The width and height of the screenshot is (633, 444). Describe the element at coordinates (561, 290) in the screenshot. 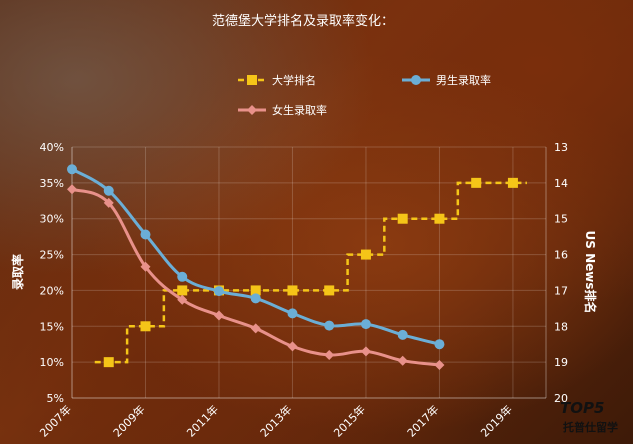

I see `y2-tick-label: 17` at that location.